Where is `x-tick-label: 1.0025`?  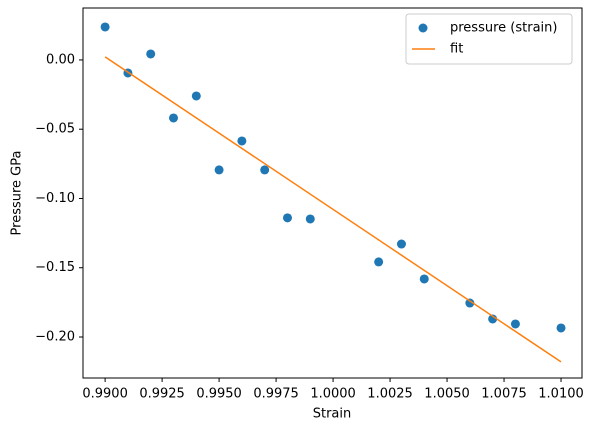 x-tick-label: 1.0025 is located at coordinates (390, 394).